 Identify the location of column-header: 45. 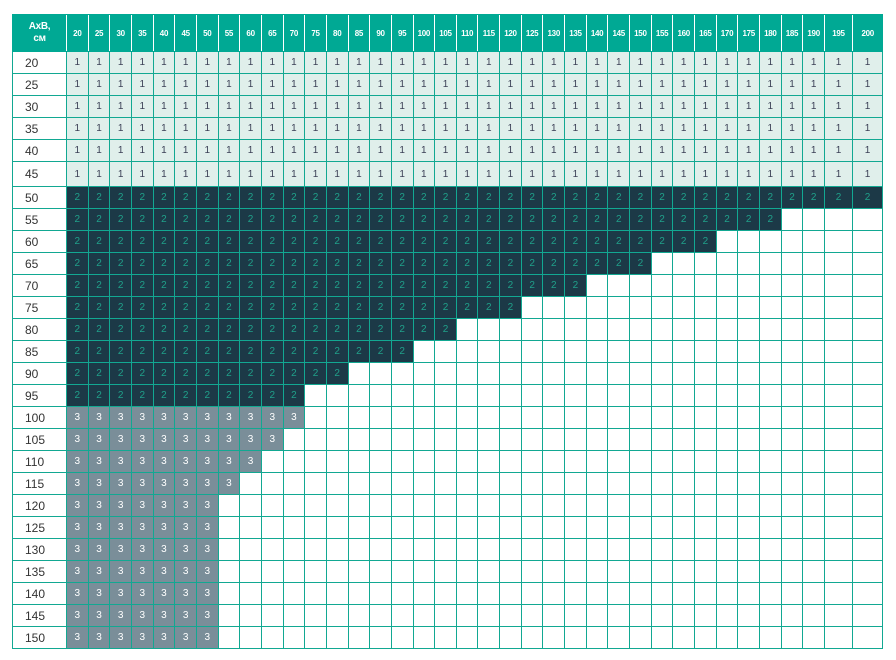
(185, 33).